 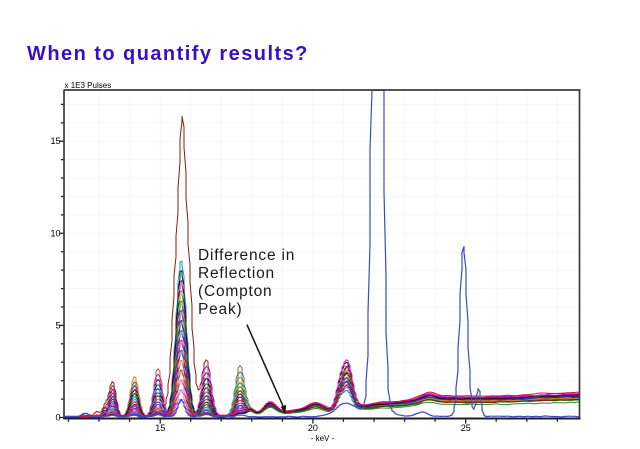 I want to click on svg-text: 5, so click(x=57, y=325).